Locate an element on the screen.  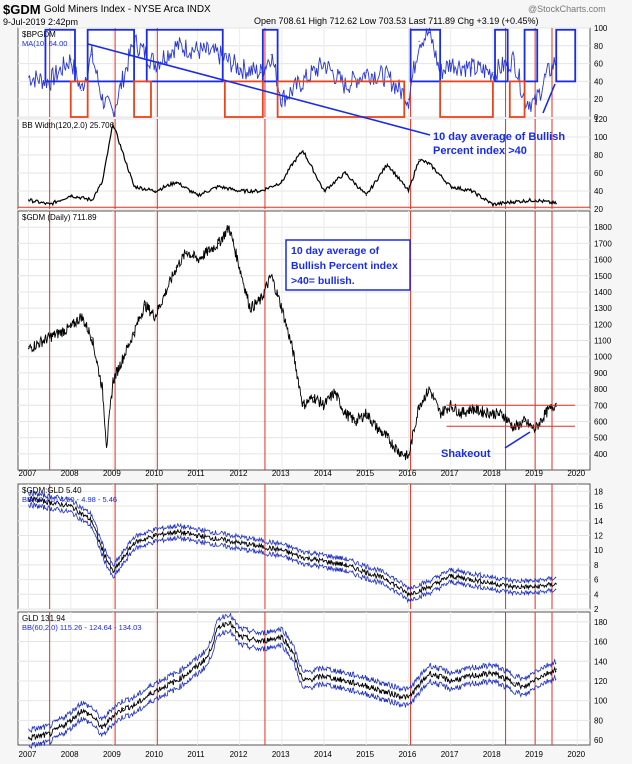
y-tick-label: 12 is located at coordinates (598, 535).